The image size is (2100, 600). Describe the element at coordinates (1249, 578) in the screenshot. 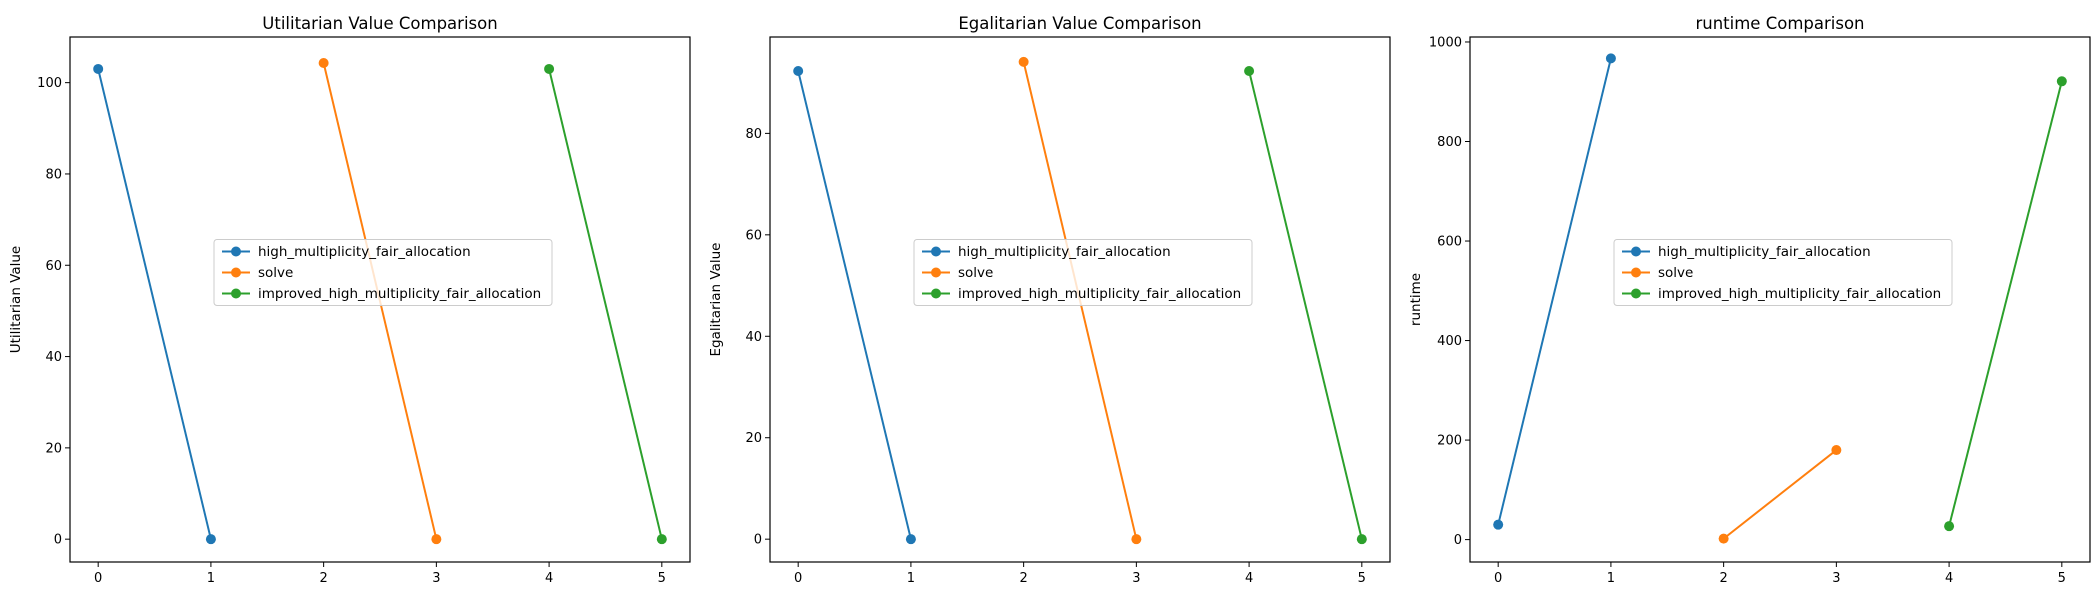

I see `x-tick-label: 4` at that location.